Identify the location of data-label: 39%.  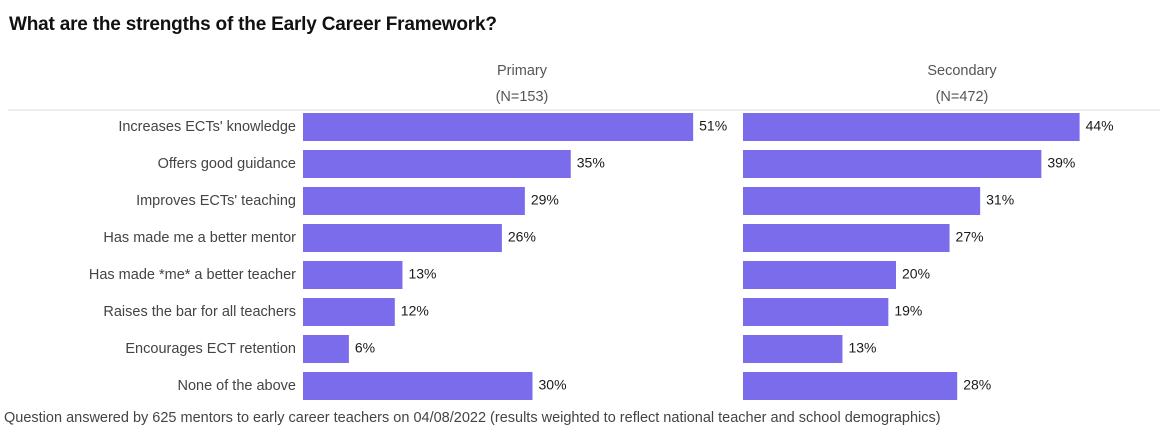
(1061, 163).